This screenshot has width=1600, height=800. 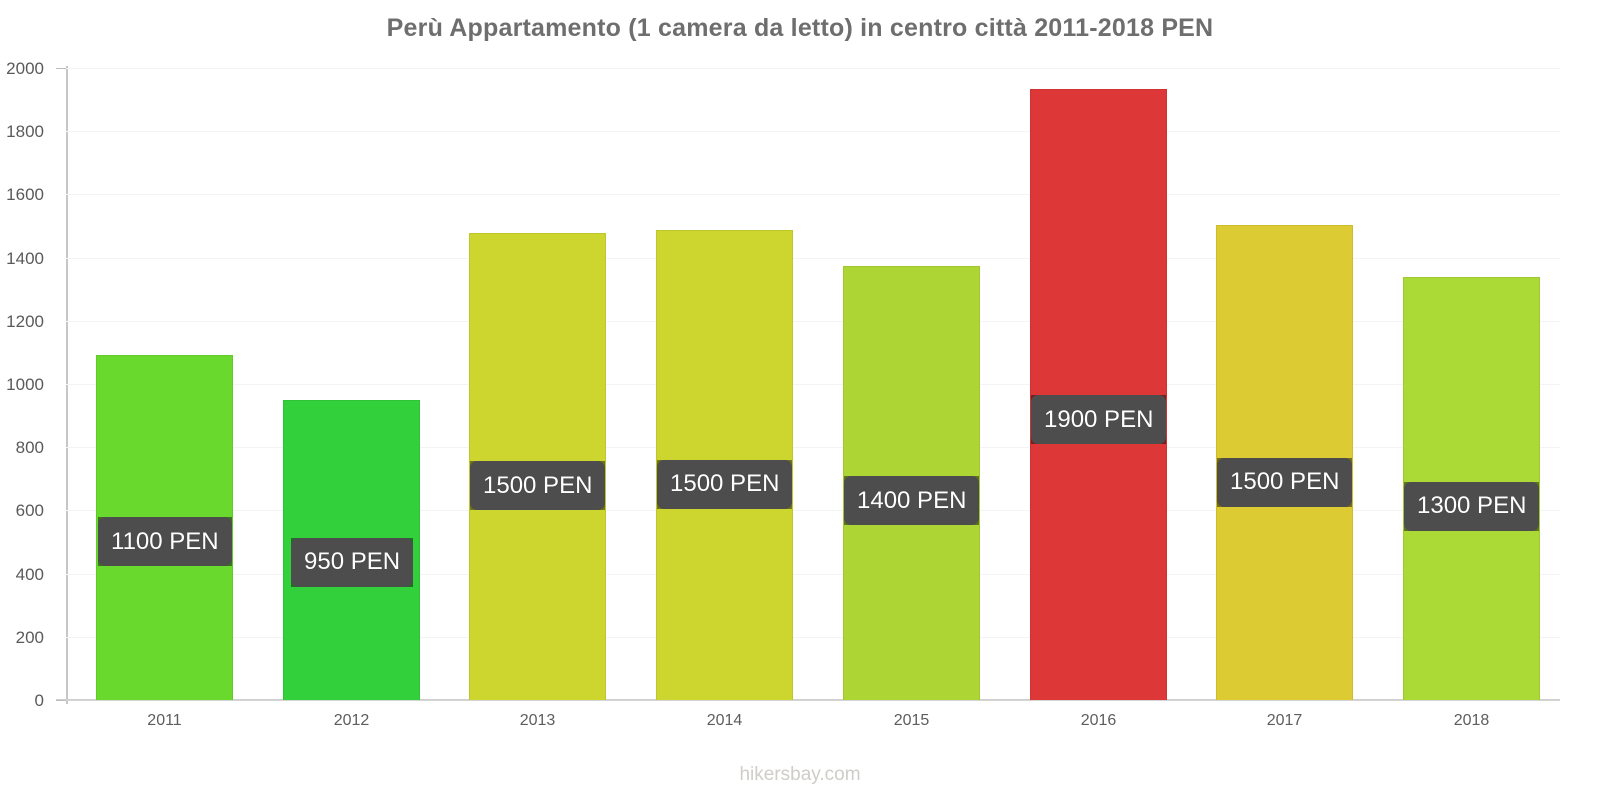 I want to click on x-tick-label-2011: 2011, so click(x=164, y=720).